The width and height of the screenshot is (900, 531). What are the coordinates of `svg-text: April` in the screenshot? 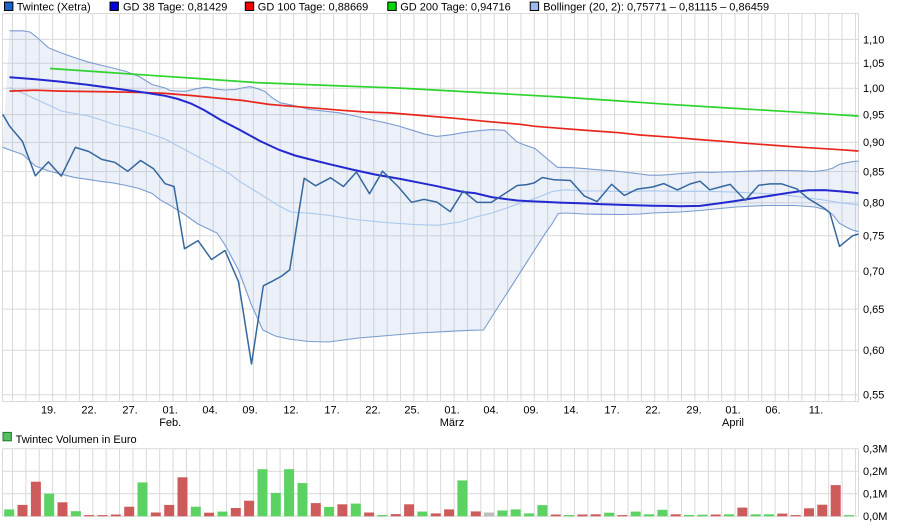 It's located at (733, 423).